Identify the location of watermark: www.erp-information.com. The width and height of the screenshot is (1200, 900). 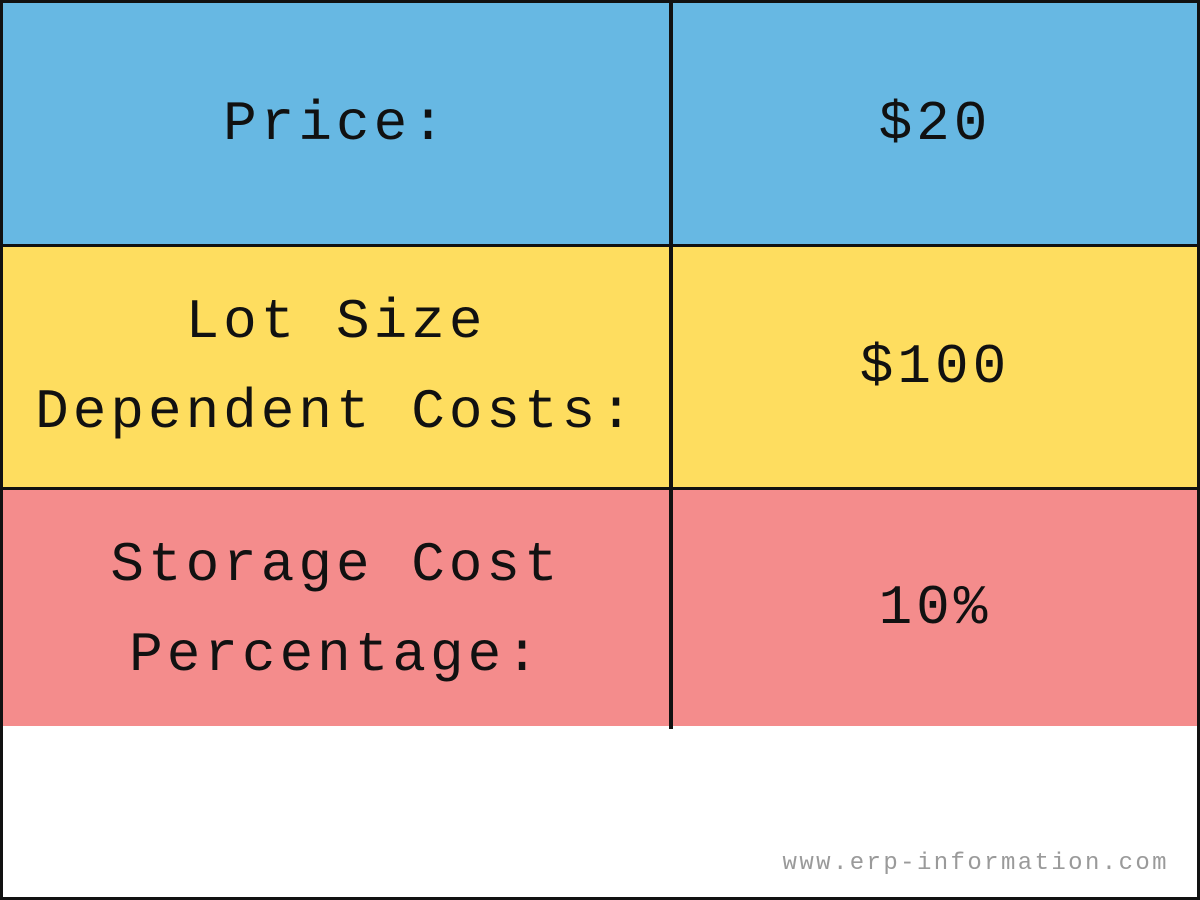
(975, 863).